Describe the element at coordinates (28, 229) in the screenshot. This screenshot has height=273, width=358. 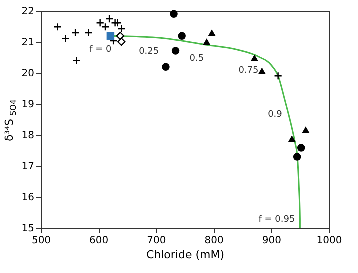
I see `y-tick-label: 15` at that location.